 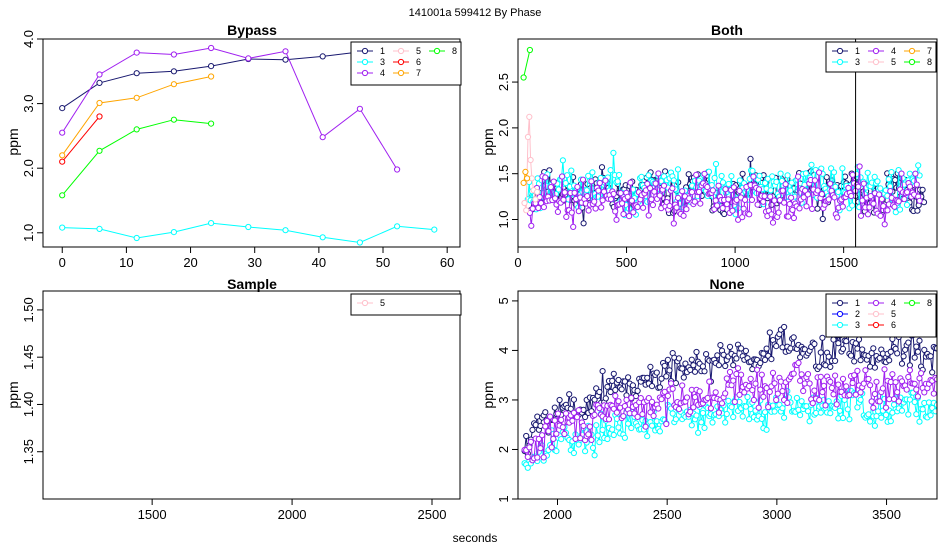 What do you see at coordinates (28, 168) in the screenshot?
I see `ytick-label-bypass: 2.0` at bounding box center [28, 168].